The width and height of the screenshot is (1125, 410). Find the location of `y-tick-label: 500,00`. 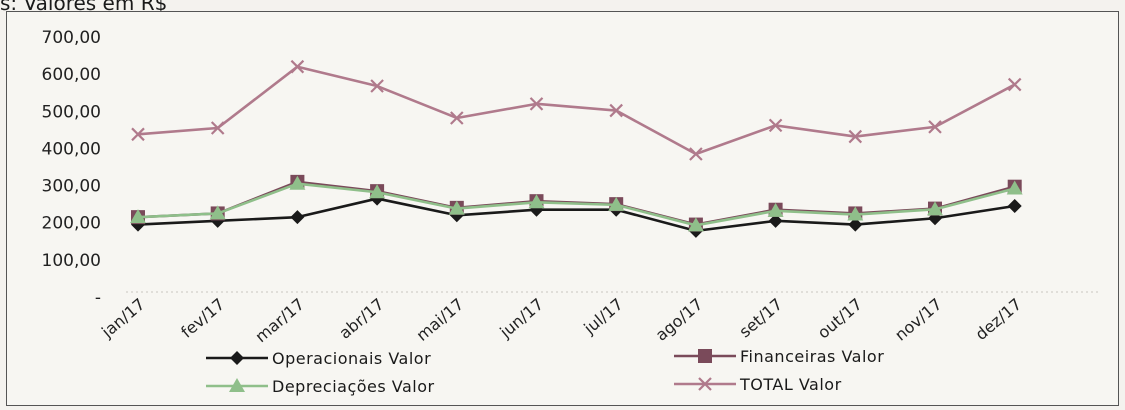

y-tick-label: 500,00 is located at coordinates (71, 112).